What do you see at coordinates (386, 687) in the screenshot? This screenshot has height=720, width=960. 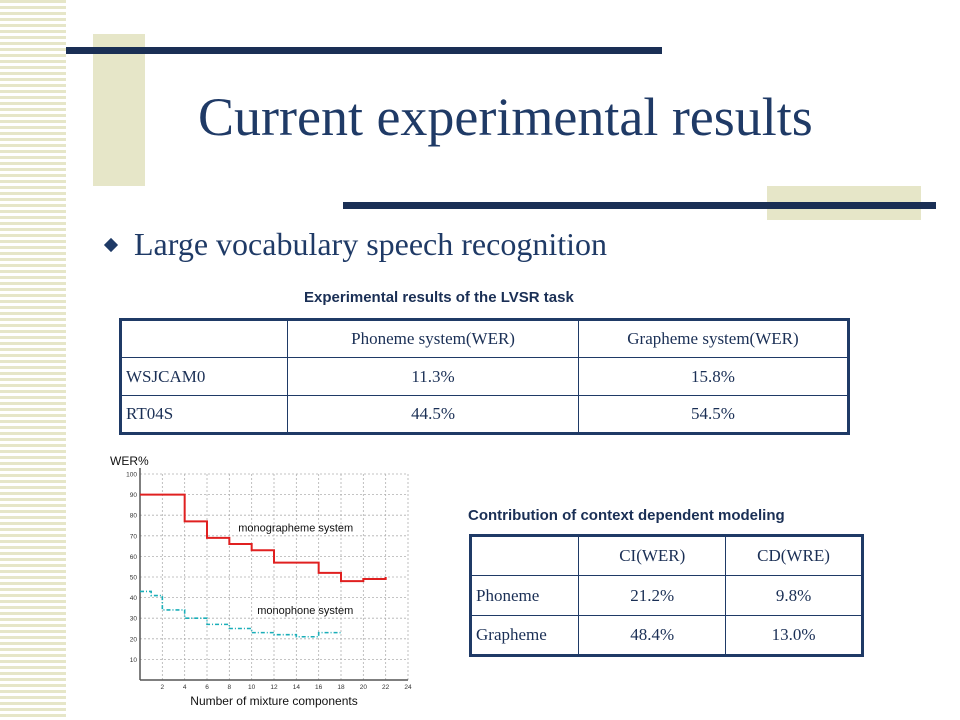 I see `chart-x-tick-label: 22` at bounding box center [386, 687].